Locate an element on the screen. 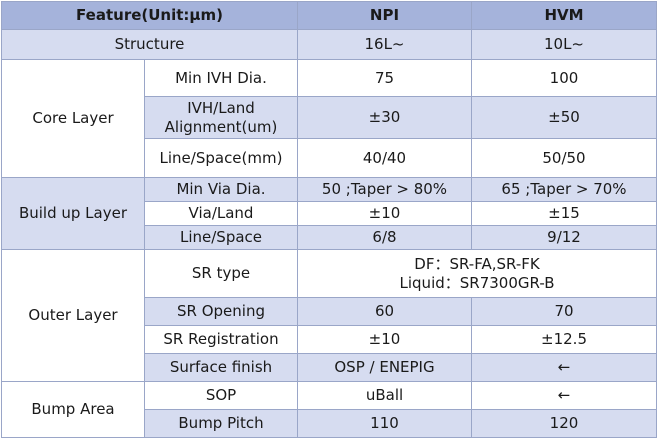 The image size is (657, 444). core-line-space-npi: 40/40 is located at coordinates (384, 158).